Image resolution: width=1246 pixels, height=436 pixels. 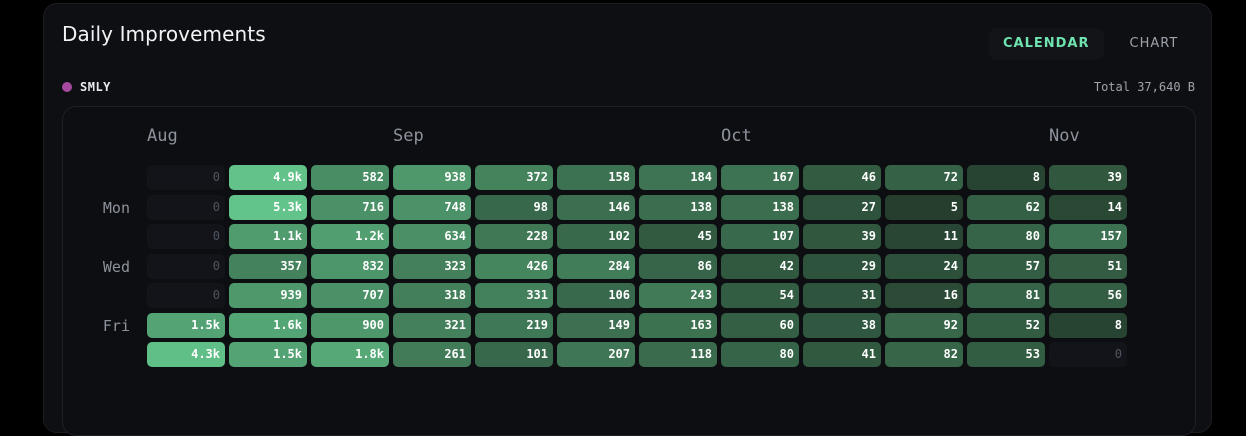 What do you see at coordinates (596, 177) in the screenshot?
I see `heatmap-cell: 158` at bounding box center [596, 177].